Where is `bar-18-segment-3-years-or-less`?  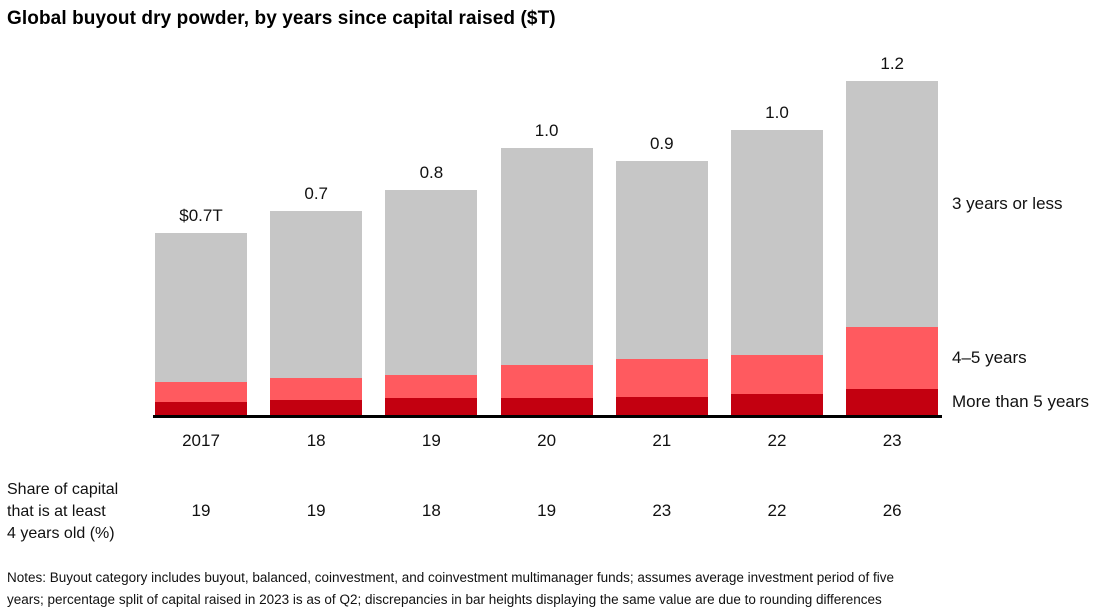 bar-18-segment-3-years-or-less is located at coordinates (316, 294).